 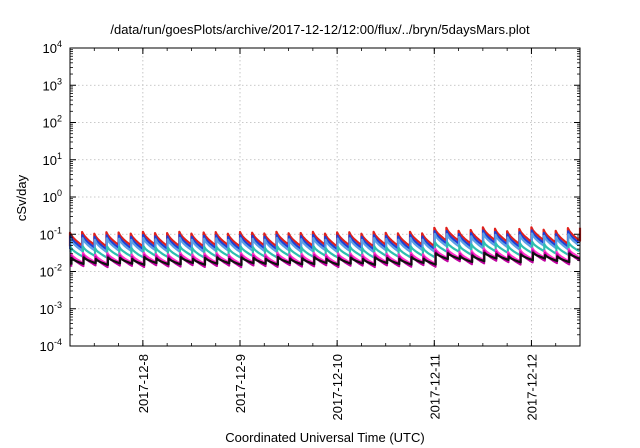 What do you see at coordinates (531, 387) in the screenshot?
I see `x-tick-label: 2017-12-12` at bounding box center [531, 387].